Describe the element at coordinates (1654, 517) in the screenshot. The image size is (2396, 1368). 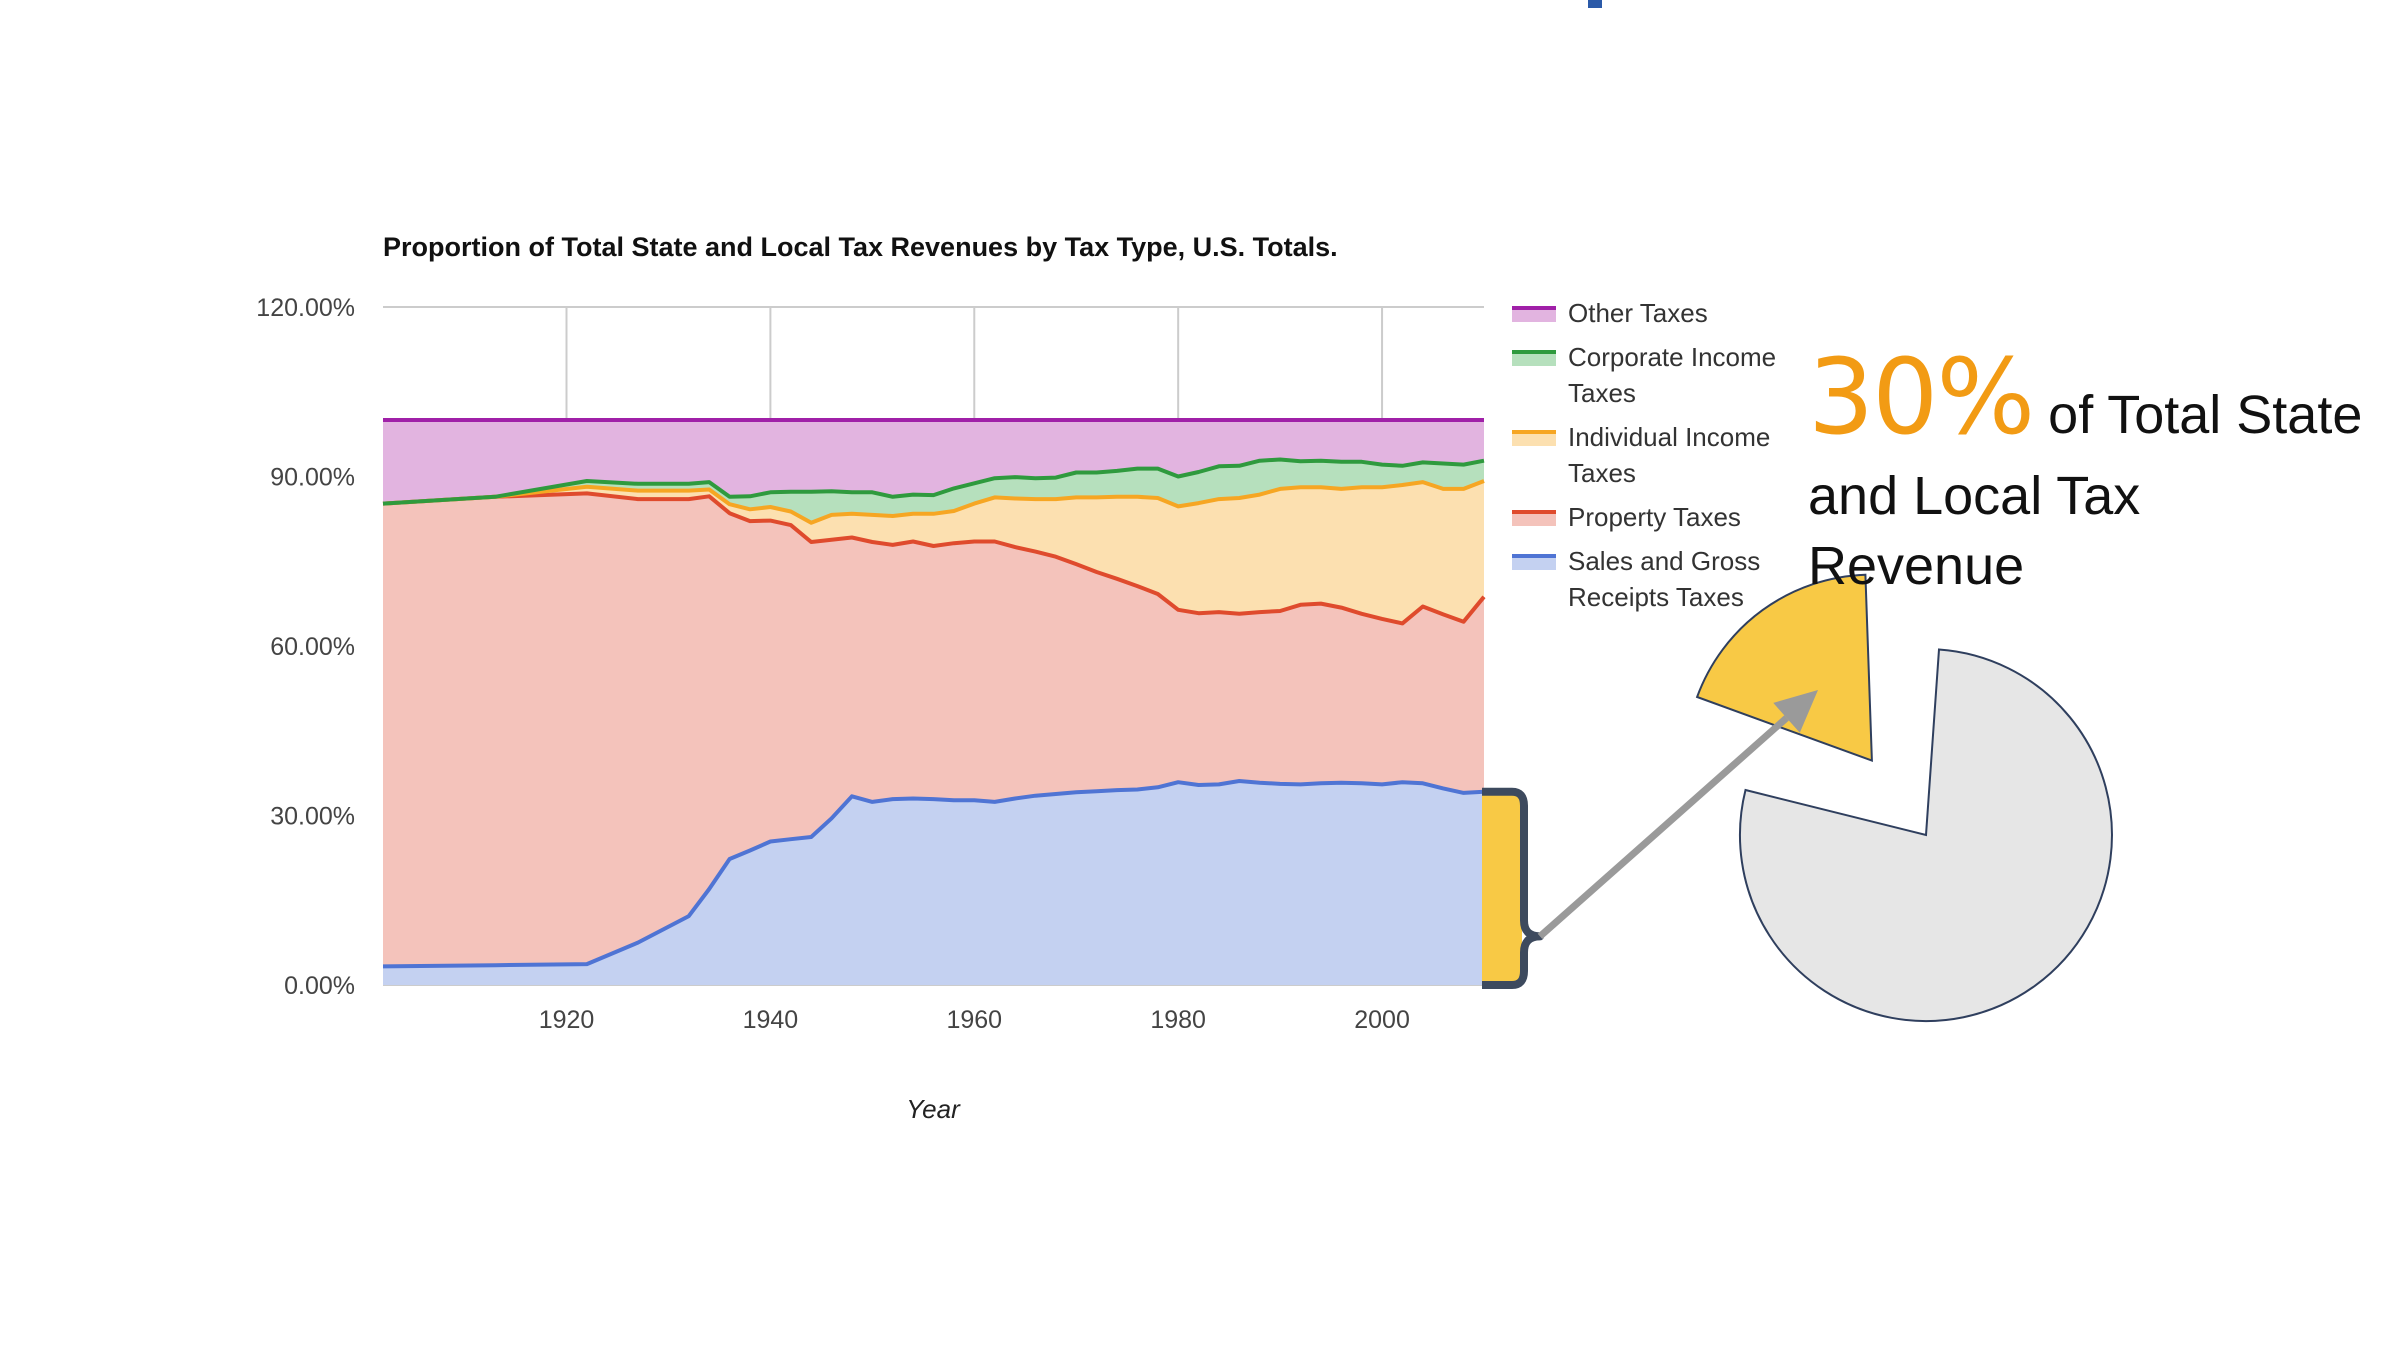
I see `legend-entry: Property Taxes` at that location.